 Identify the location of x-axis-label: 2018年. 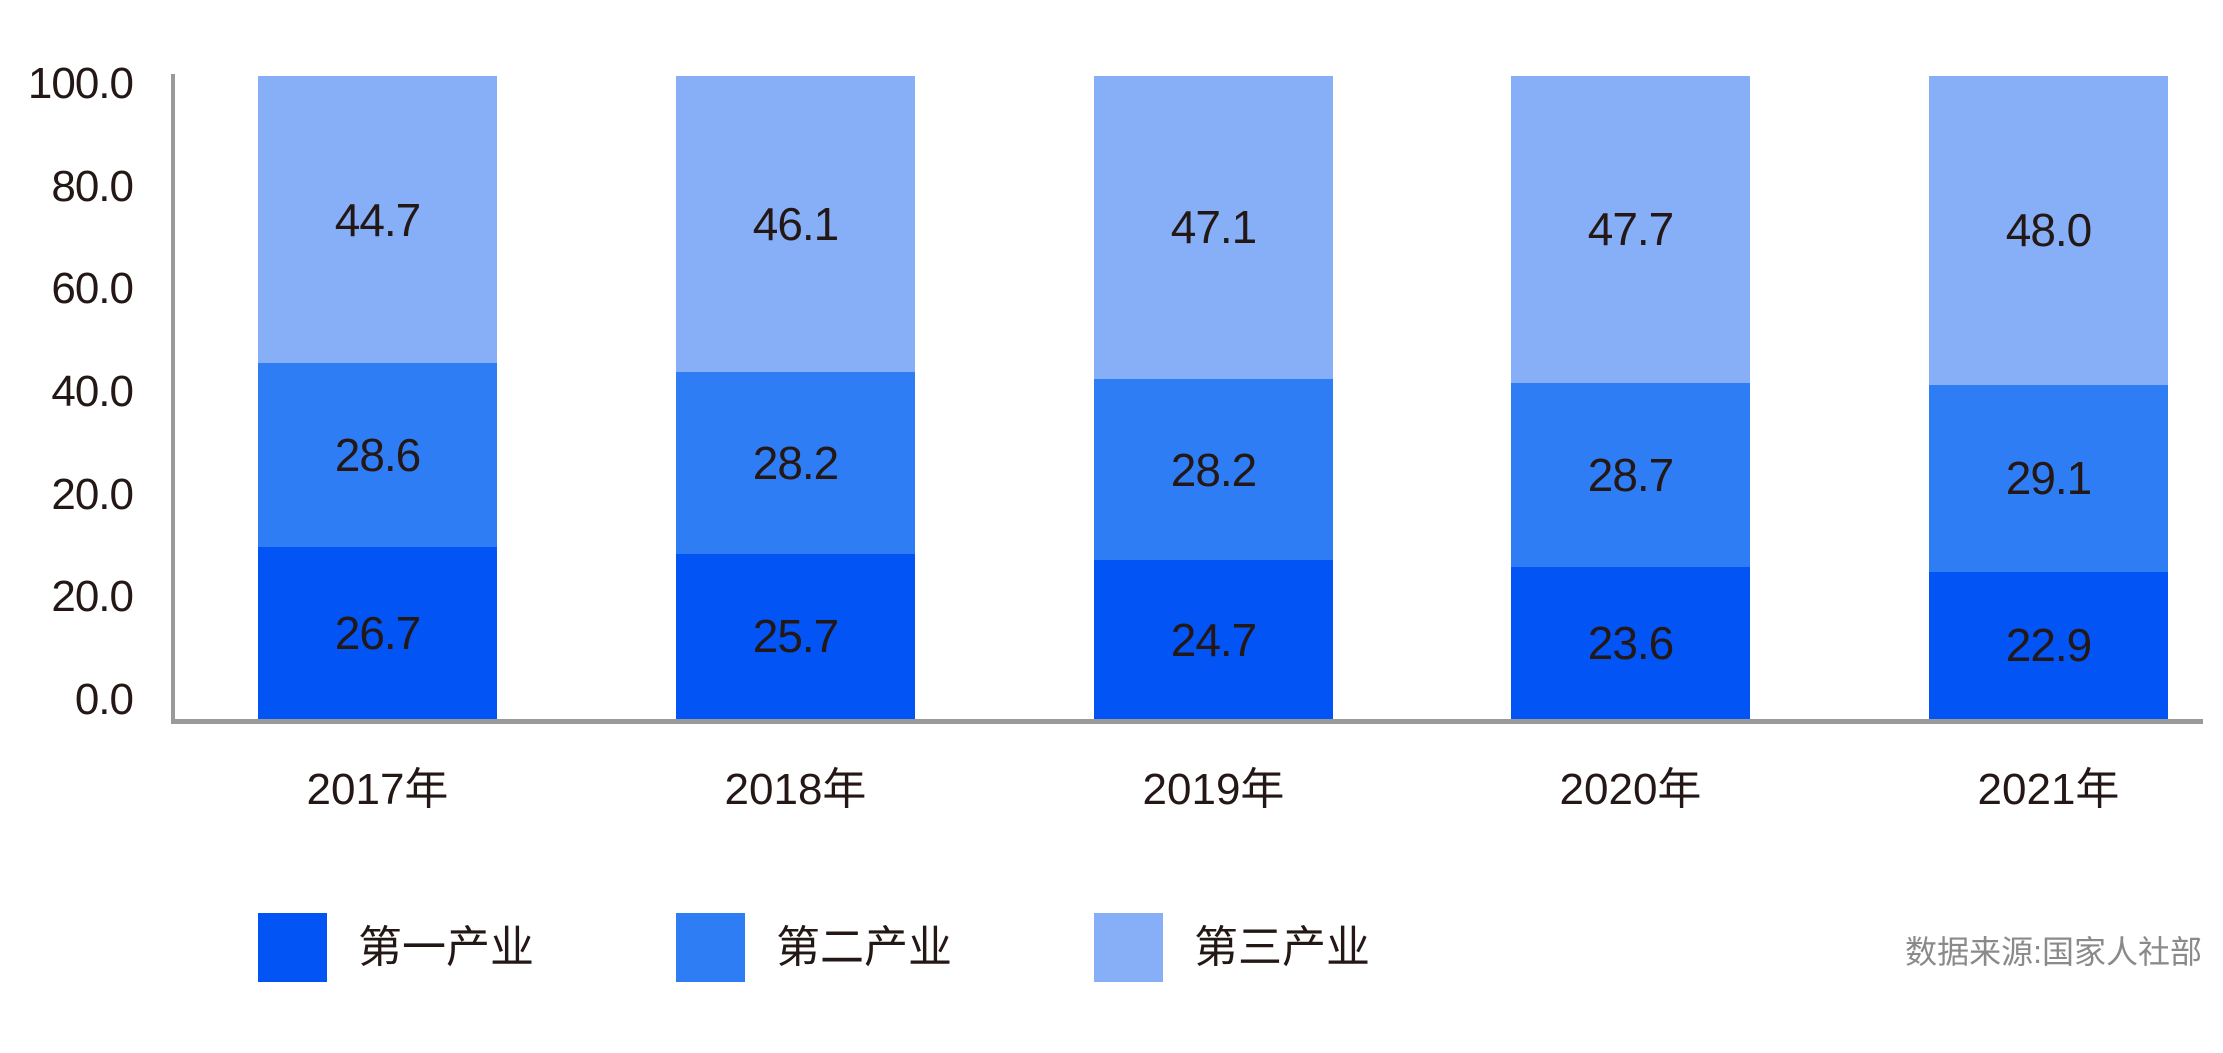
(795, 789).